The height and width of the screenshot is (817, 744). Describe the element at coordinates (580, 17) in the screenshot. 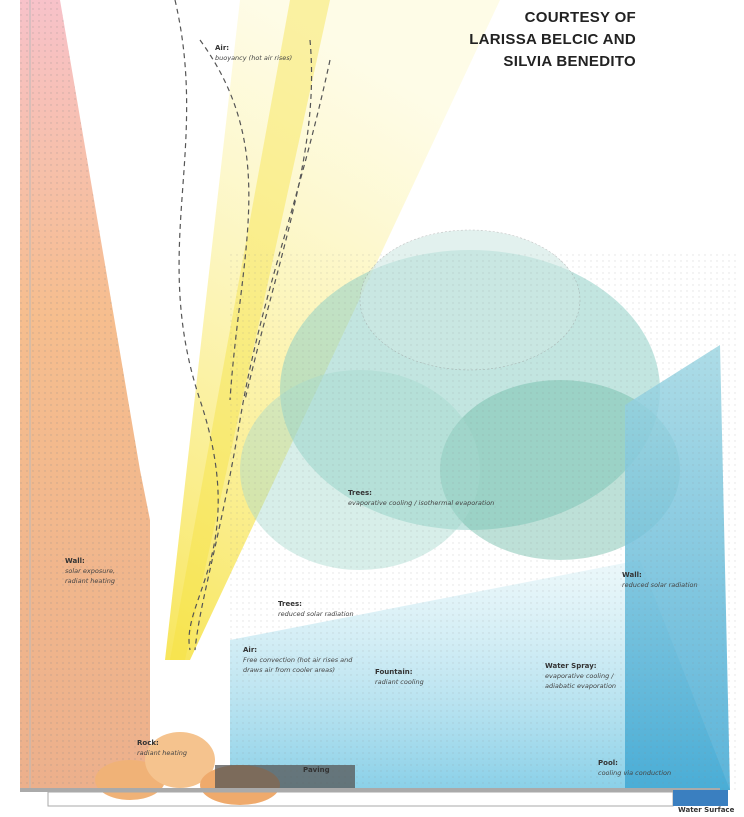

I see `credit-line: COURTESY OF` at that location.